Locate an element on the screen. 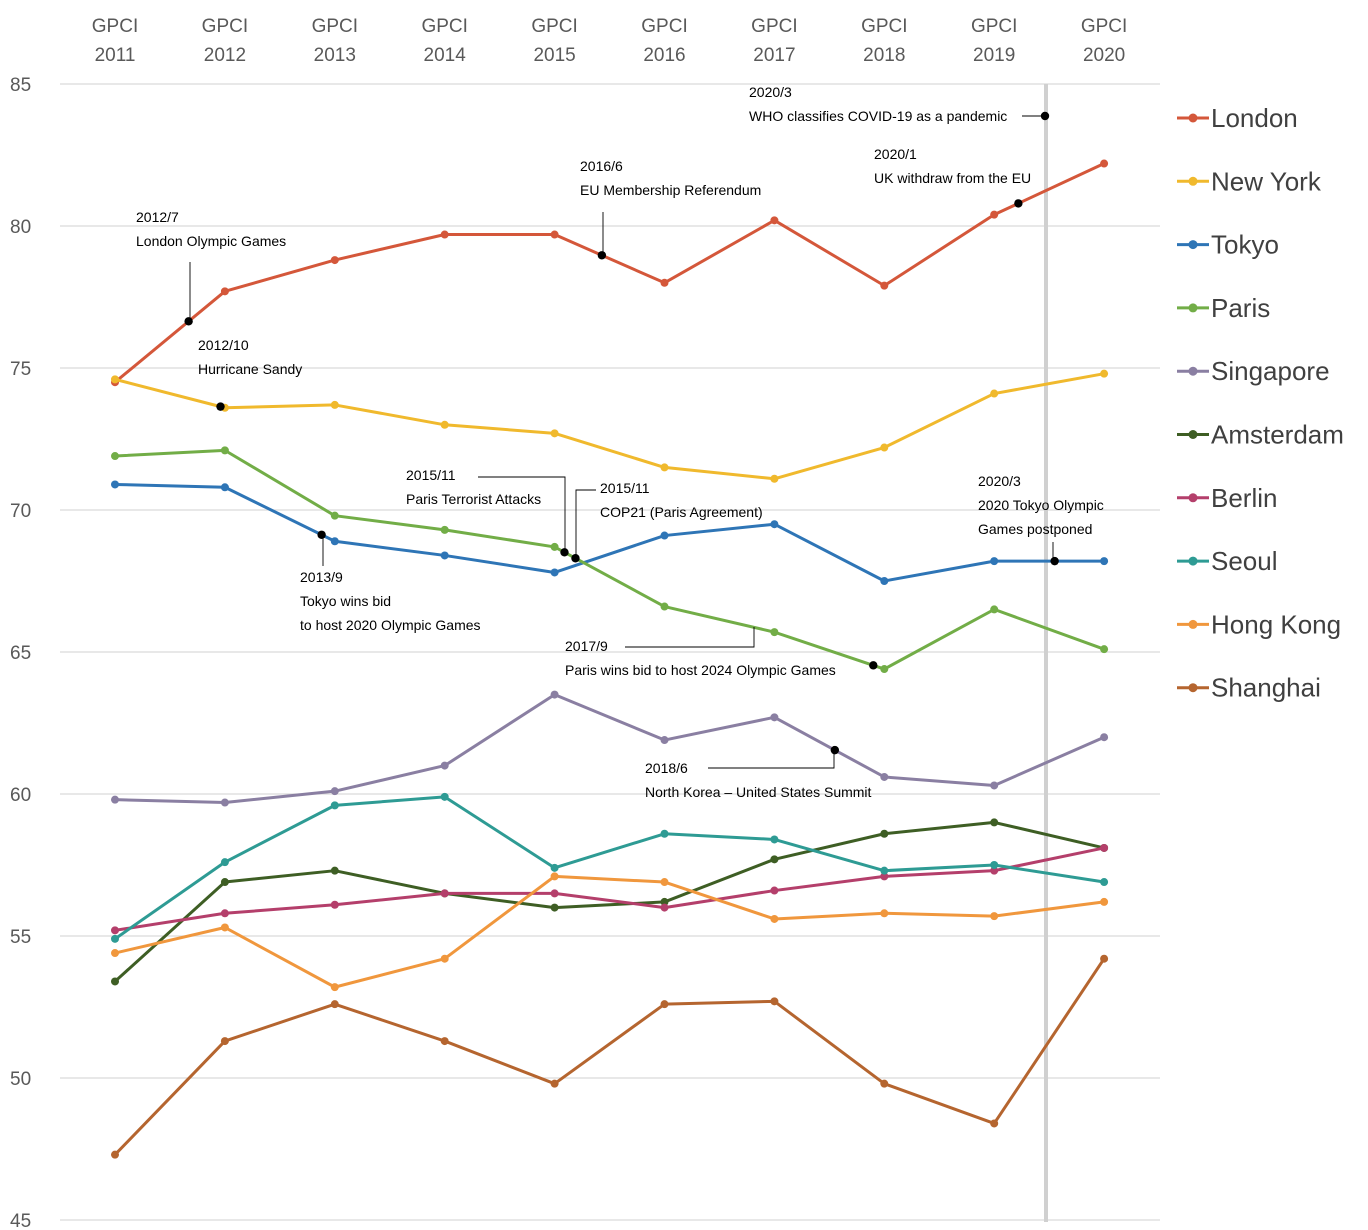 Image resolution: width=1368 pixels, height=1230 pixels. annotation-2020-1: 2020/1 UK withdraw from the EU is located at coordinates (952, 177).